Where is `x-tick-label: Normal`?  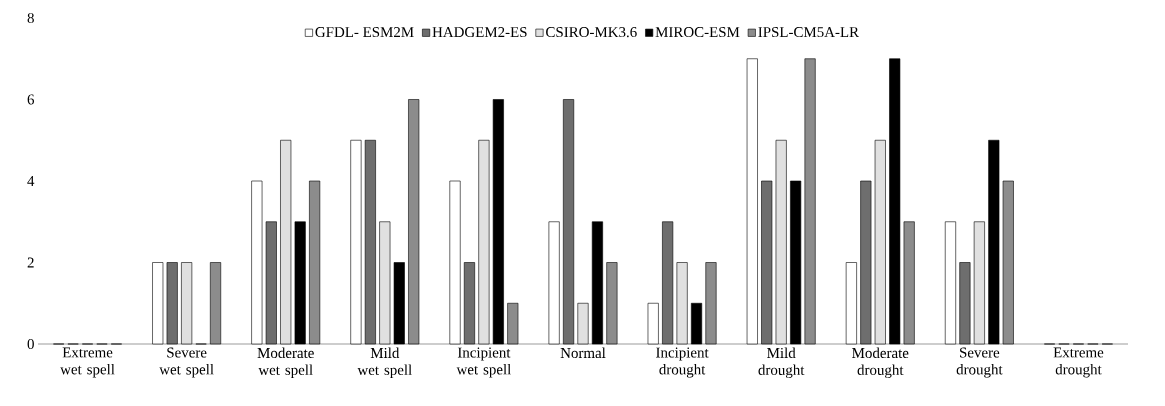 x-tick-label: Normal is located at coordinates (583, 353).